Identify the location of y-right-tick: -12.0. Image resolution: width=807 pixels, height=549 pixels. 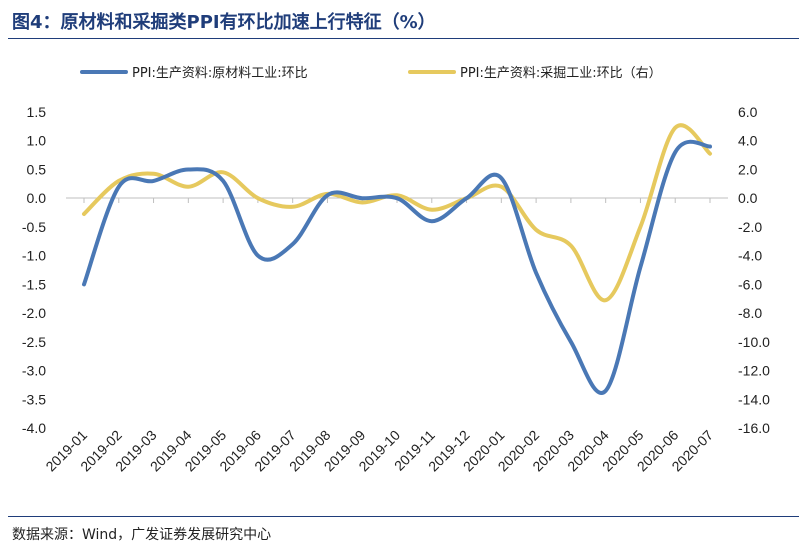
(754, 371).